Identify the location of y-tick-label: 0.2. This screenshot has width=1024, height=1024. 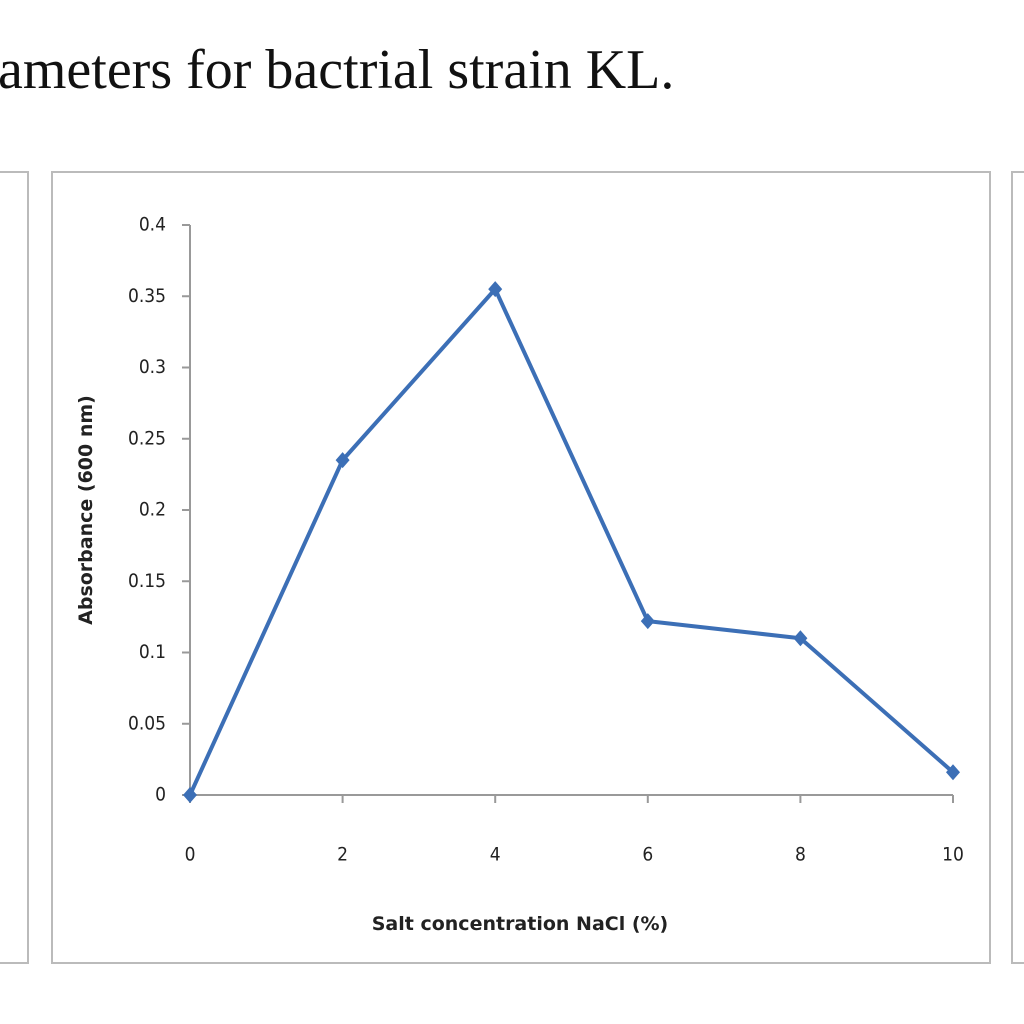
(152, 510).